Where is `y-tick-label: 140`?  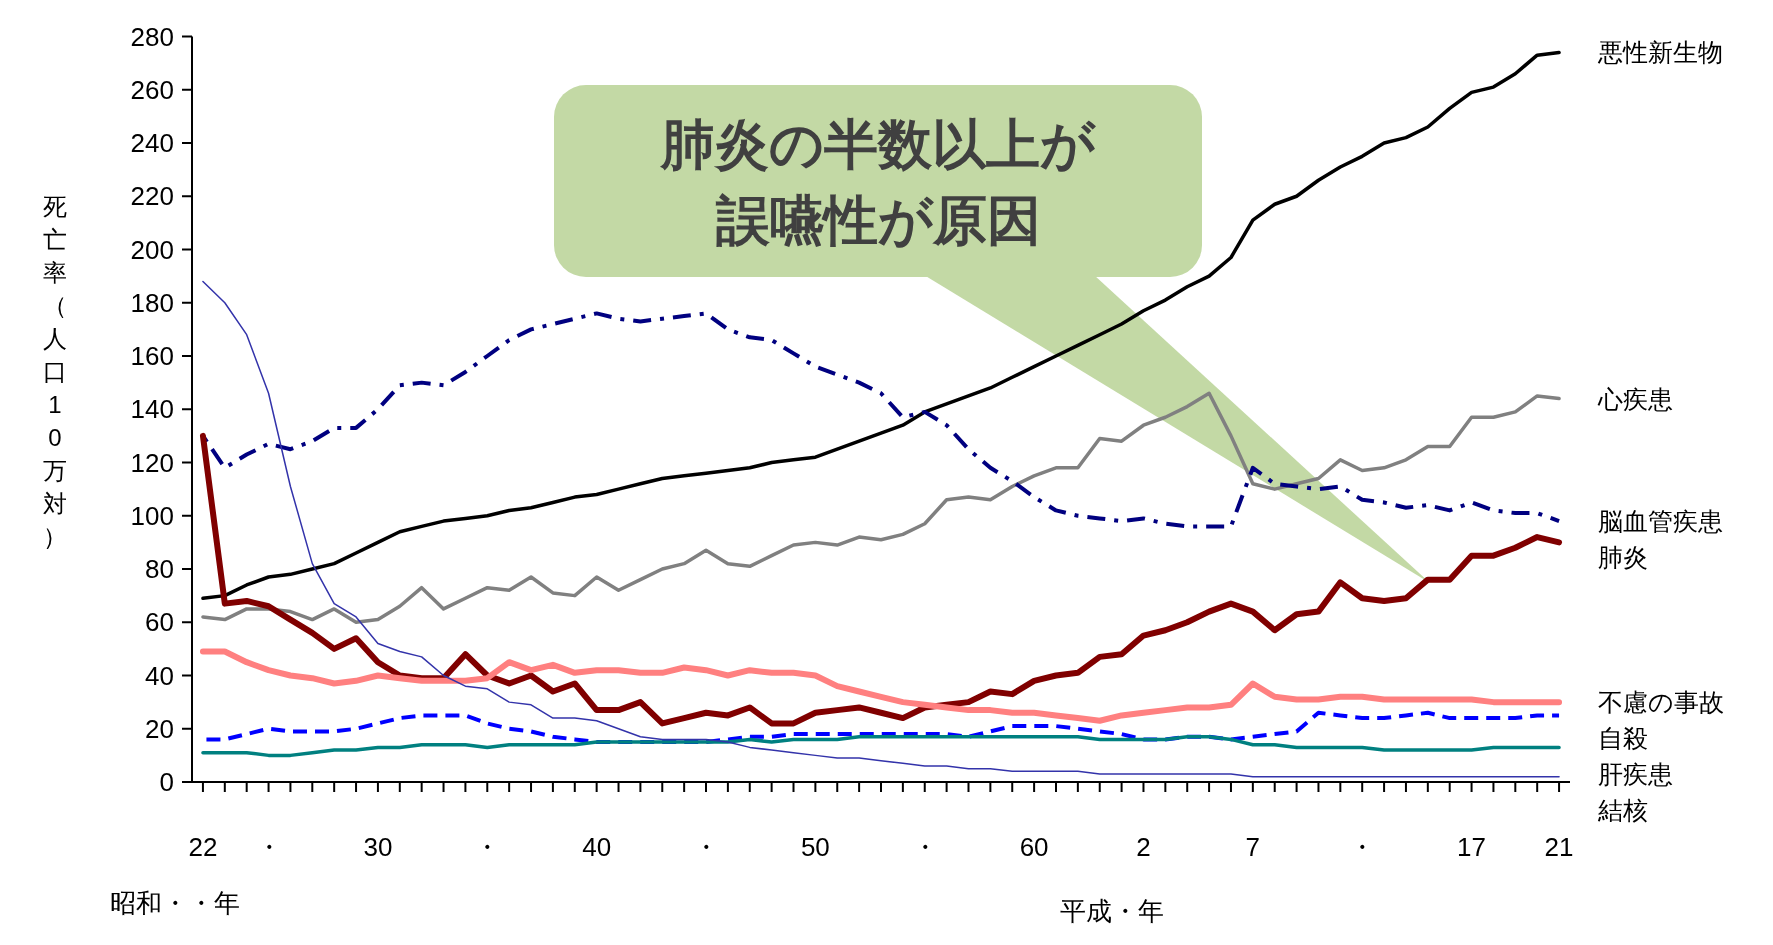
y-tick-label: 140 is located at coordinates (152, 409).